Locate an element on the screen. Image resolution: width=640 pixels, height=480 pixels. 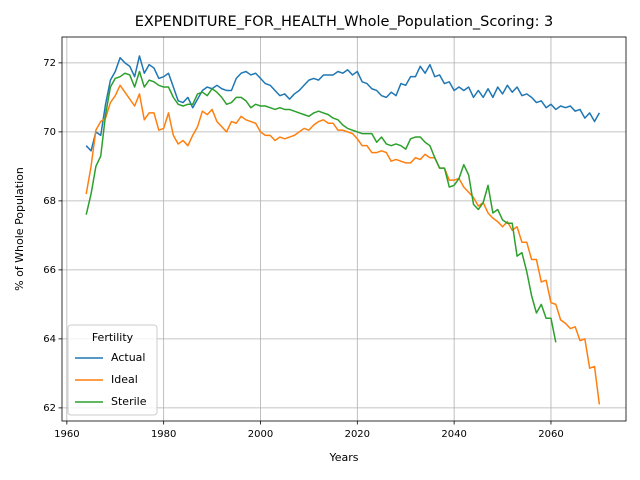
legend-label: Actual is located at coordinates (128, 357).